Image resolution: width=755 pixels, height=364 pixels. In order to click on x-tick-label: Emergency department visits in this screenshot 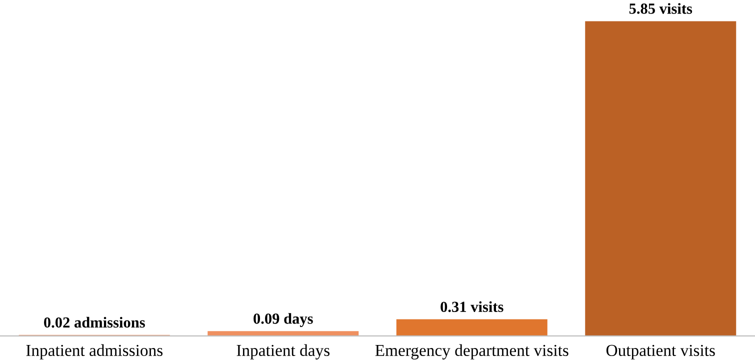, I will do `click(471, 352)`.